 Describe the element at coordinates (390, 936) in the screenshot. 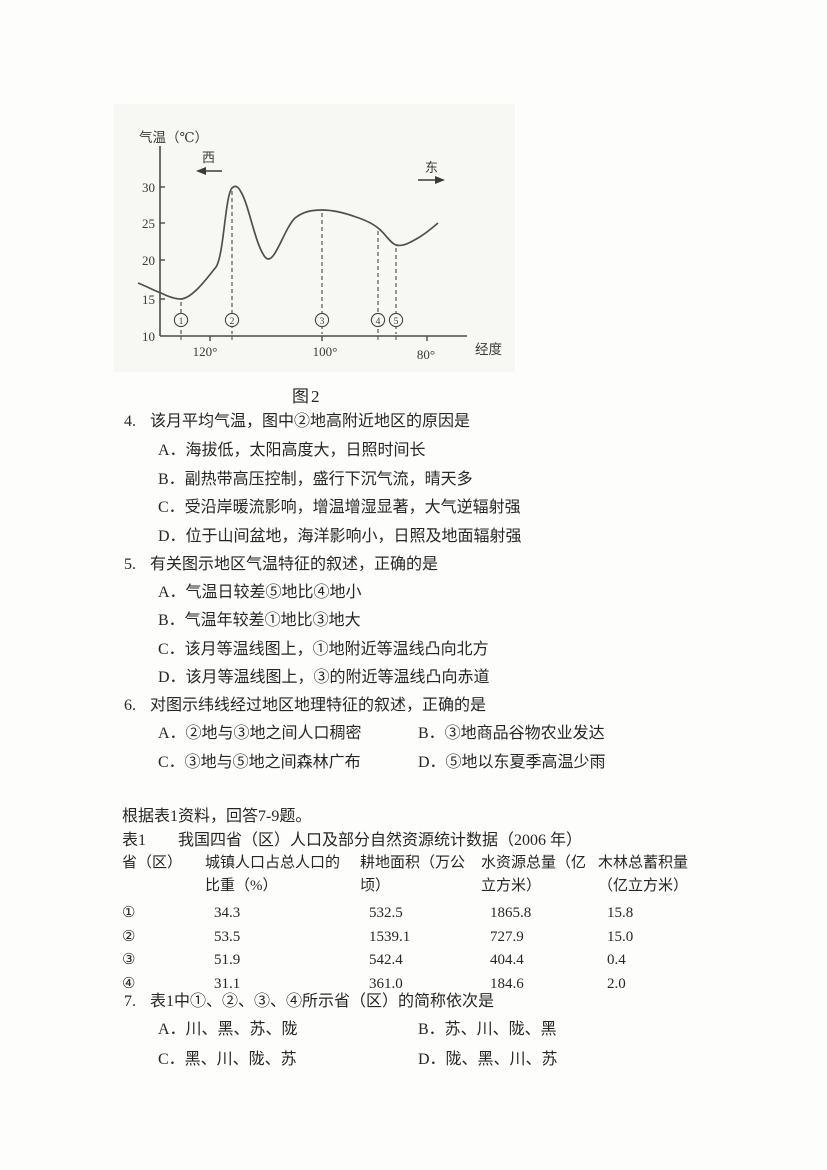

I see `row2-arable-land: 1539.1` at that location.